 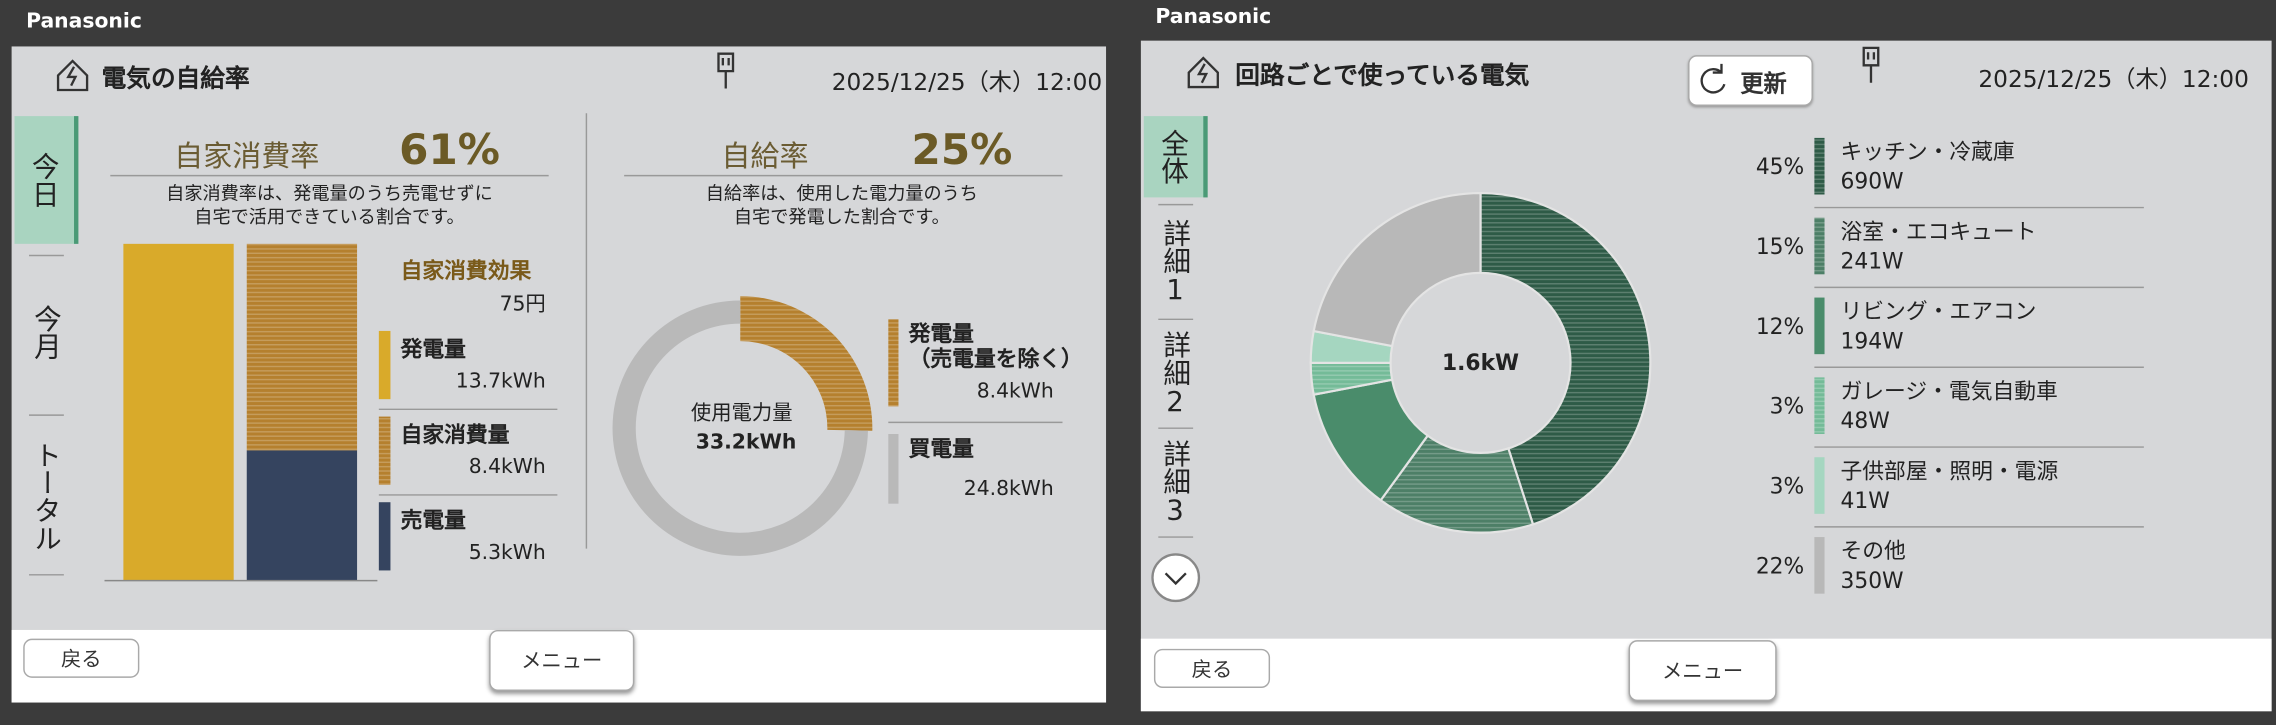 What do you see at coordinates (455, 434) in the screenshot?
I see `legend-label: 自家消費量` at bounding box center [455, 434].